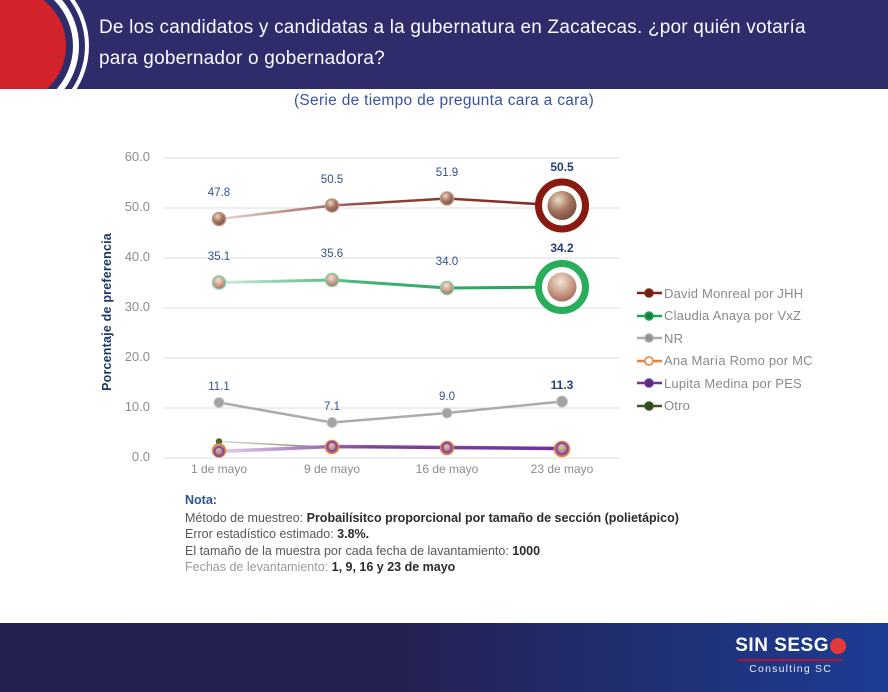 This screenshot has width=888, height=692. What do you see at coordinates (219, 193) in the screenshot?
I see `data-label: 47.8` at bounding box center [219, 193].